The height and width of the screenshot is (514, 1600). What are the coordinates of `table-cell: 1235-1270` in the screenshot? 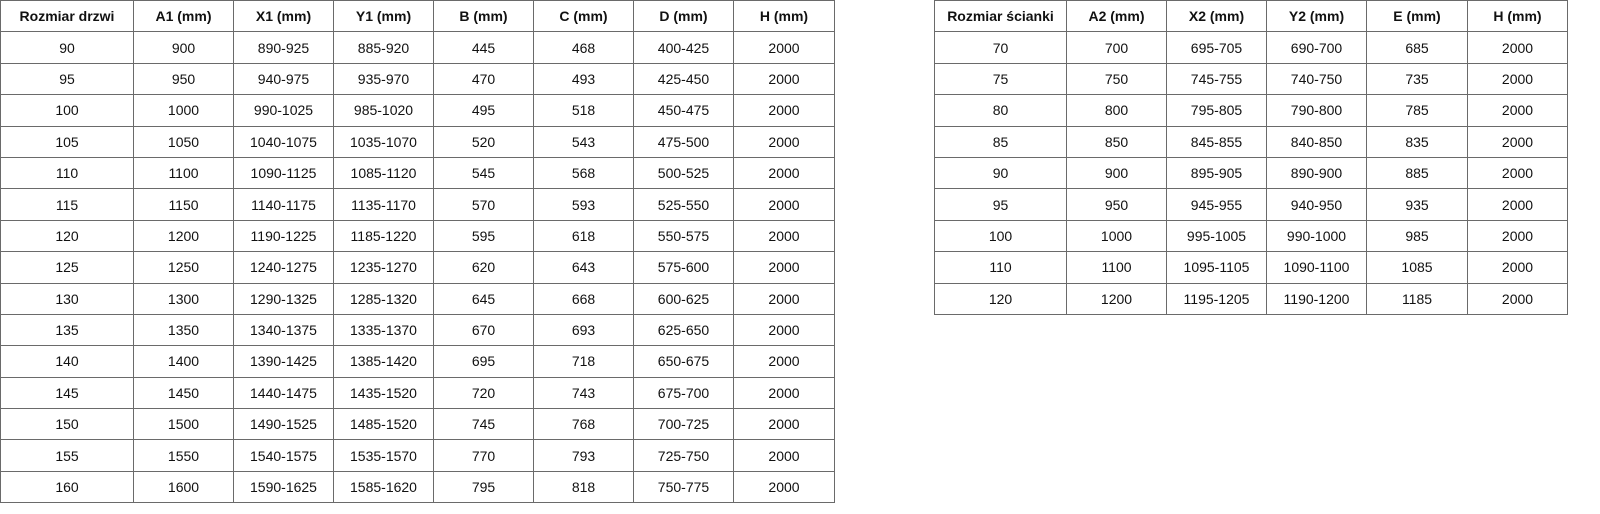 It's located at (383, 267).